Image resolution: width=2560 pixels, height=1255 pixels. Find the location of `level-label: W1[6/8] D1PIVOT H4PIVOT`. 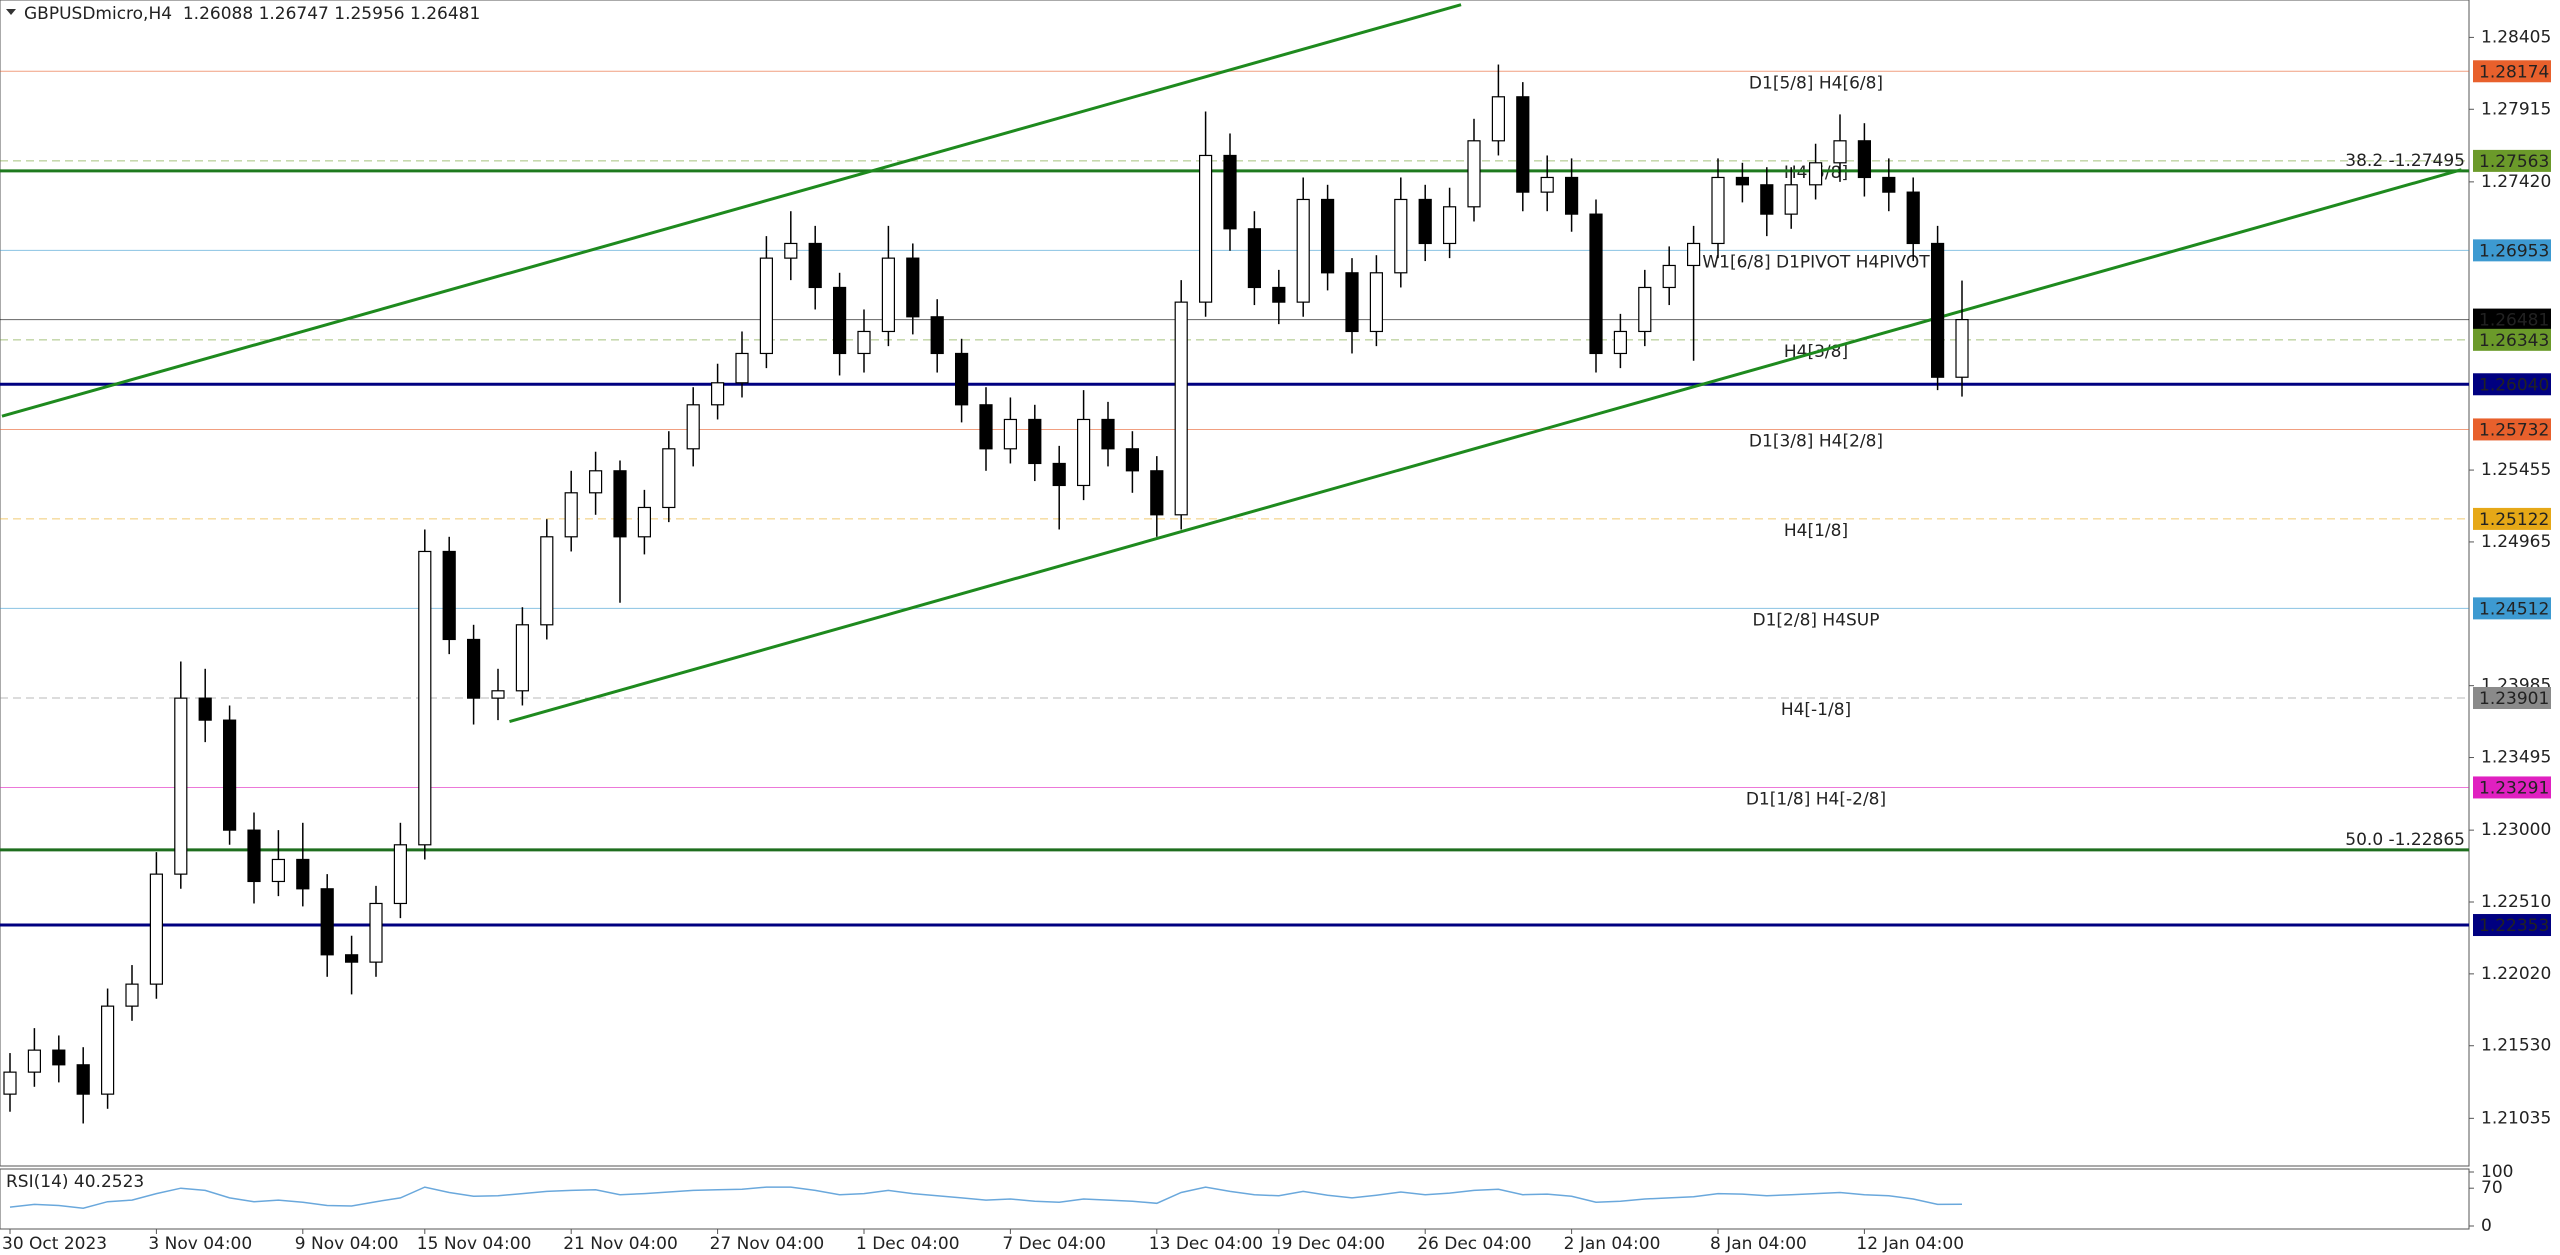

level-label: W1[6/8] D1PIVOT H4PIVOT is located at coordinates (1816, 262).